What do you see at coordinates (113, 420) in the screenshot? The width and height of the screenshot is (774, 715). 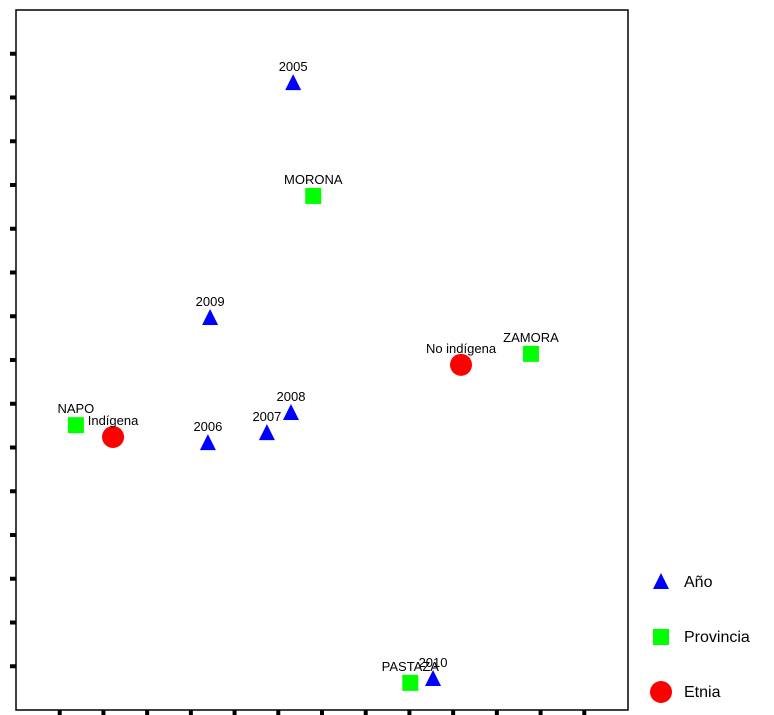 I see `point-label: Indígena` at bounding box center [113, 420].